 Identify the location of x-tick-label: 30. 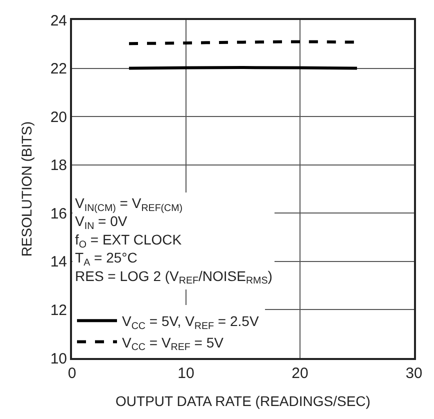
(414, 373).